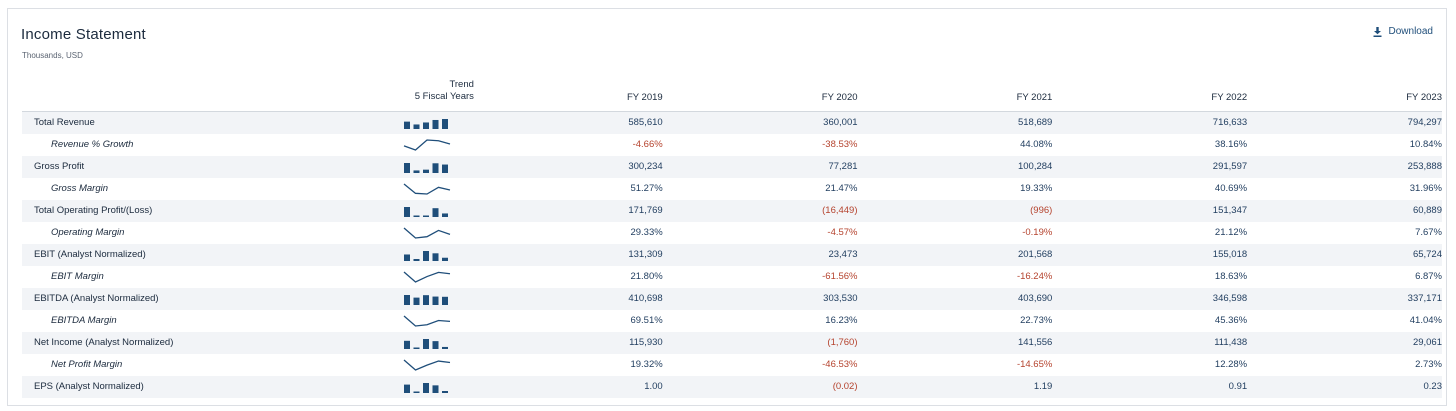 This screenshot has width=1456, height=411. What do you see at coordinates (84, 320) in the screenshot?
I see `row-label: EBITDA Margin` at bounding box center [84, 320].